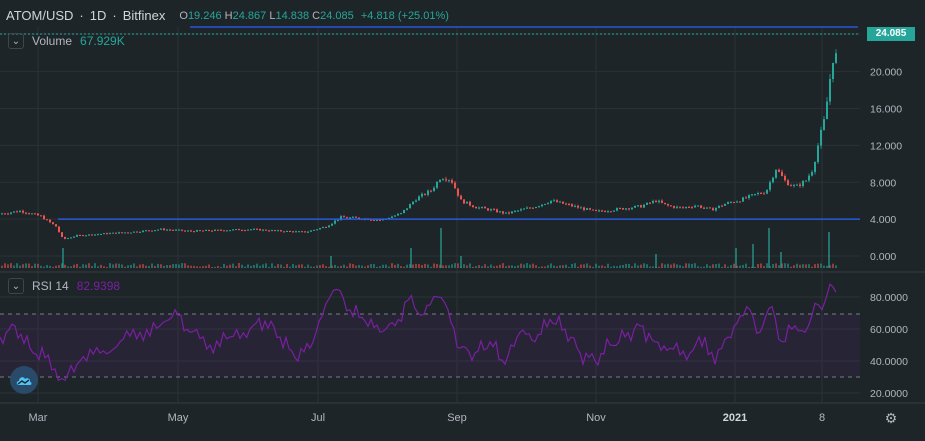 The image size is (925, 441). What do you see at coordinates (886, 73) in the screenshot?
I see `price-tick-label: 20.000` at bounding box center [886, 73].